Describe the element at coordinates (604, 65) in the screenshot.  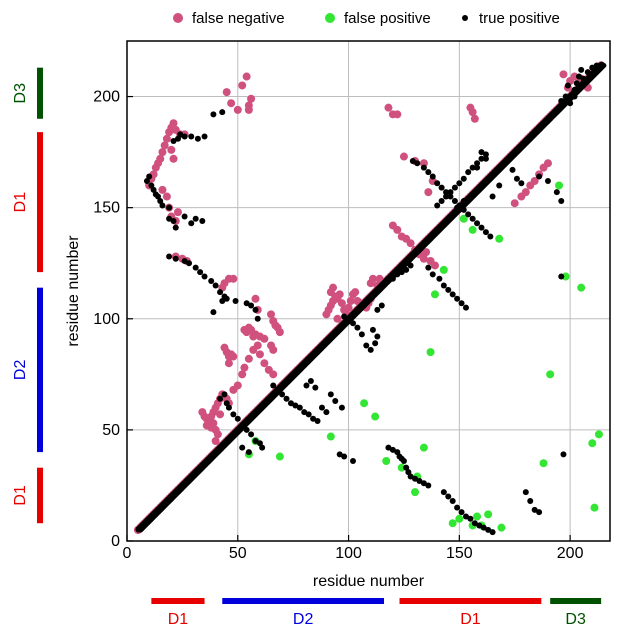
I see `diagonal-point-true-positive` at that location.